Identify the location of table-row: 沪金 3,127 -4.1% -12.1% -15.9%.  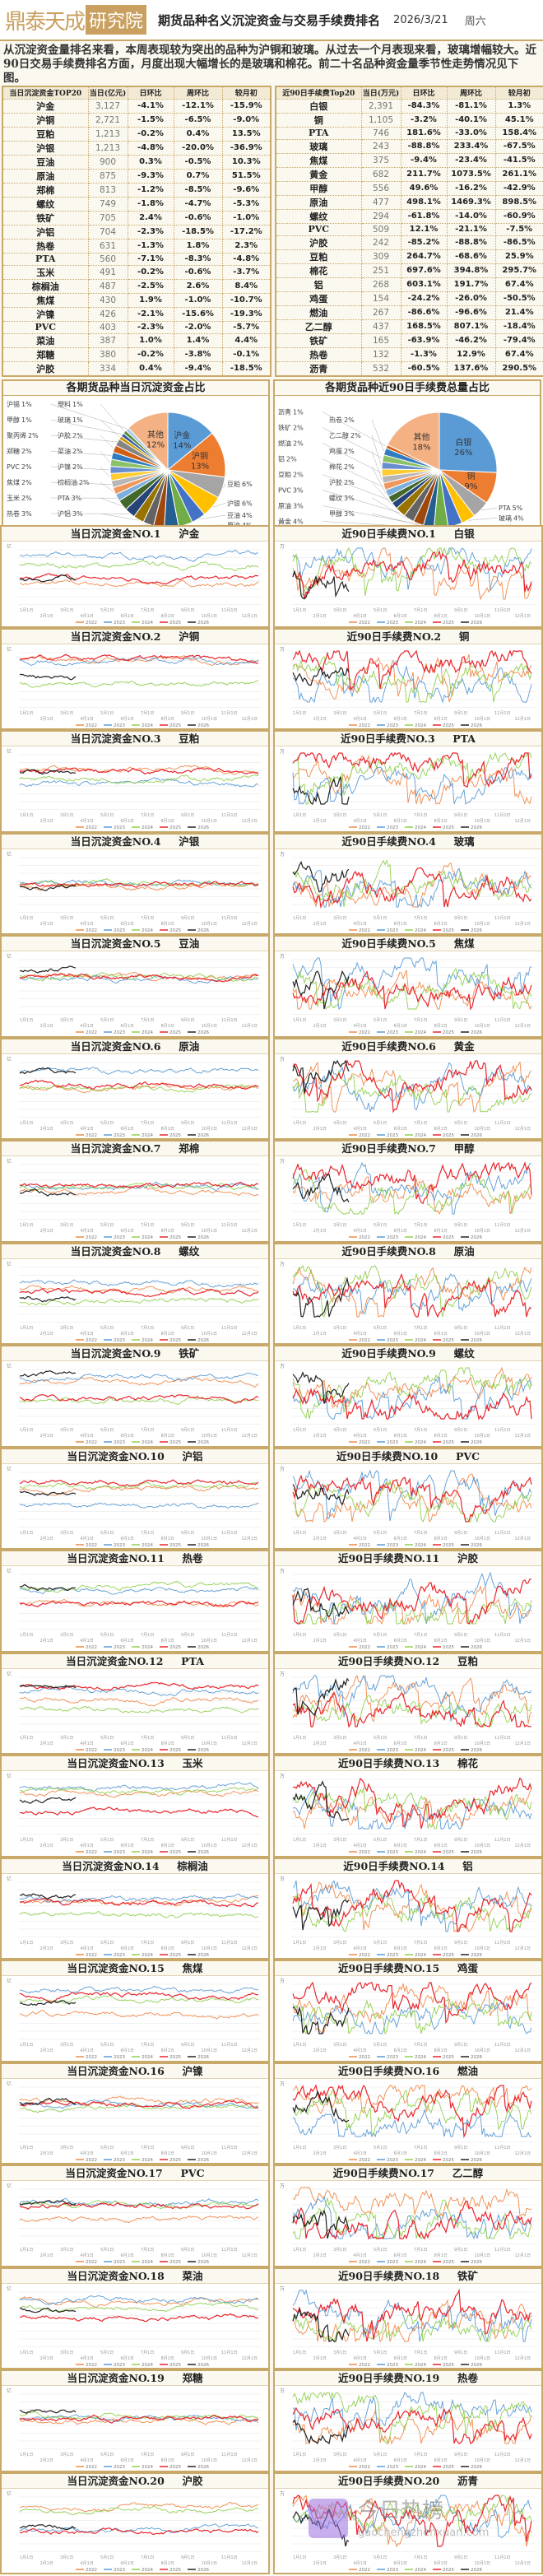
(137, 106).